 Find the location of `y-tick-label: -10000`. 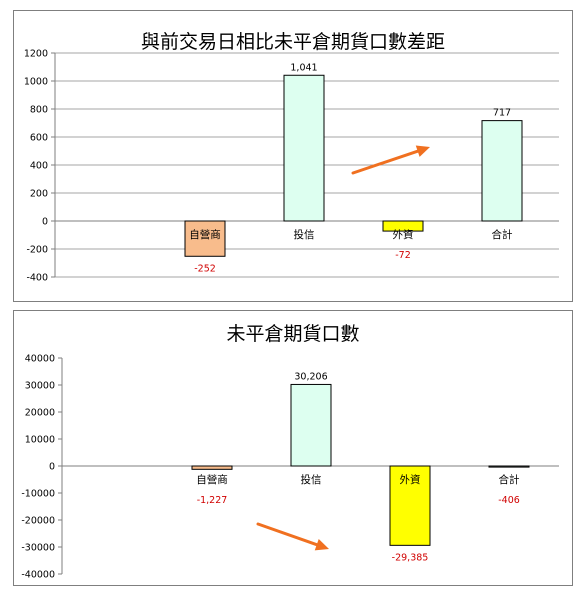

y-tick-label: -10000 is located at coordinates (38, 494).